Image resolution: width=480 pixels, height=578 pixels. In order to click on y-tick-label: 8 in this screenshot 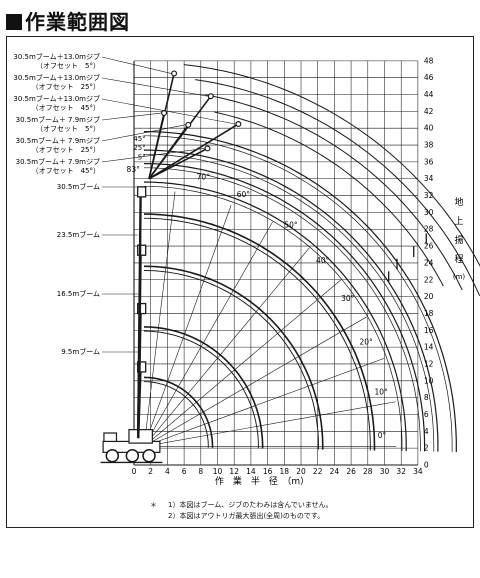, I will do `click(426, 397)`.